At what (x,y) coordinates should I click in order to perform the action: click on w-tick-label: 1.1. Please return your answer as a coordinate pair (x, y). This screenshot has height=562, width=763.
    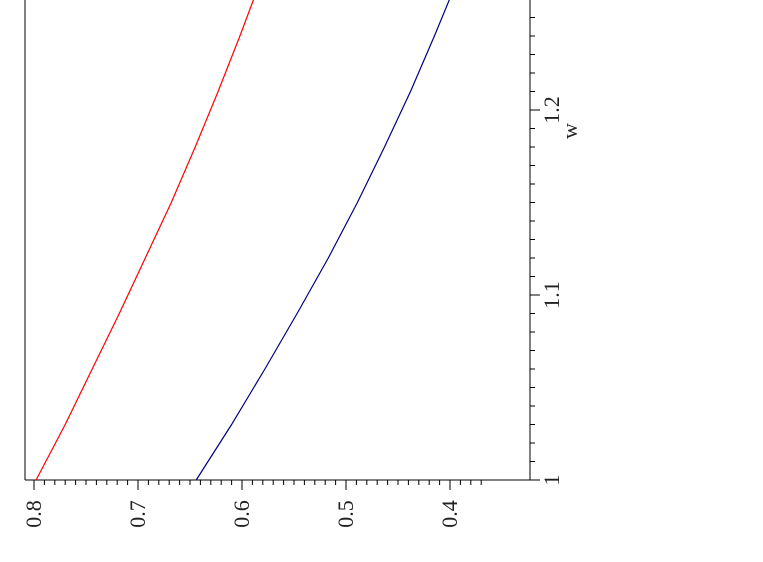
    Looking at the image, I should click on (551, 295).